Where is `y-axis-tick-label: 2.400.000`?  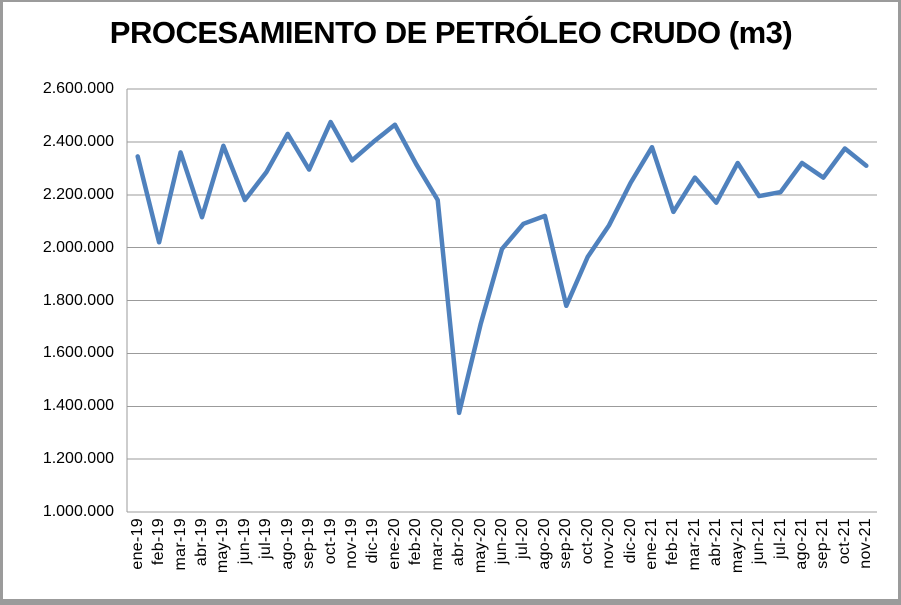 y-axis-tick-label: 2.400.000 is located at coordinates (78, 141).